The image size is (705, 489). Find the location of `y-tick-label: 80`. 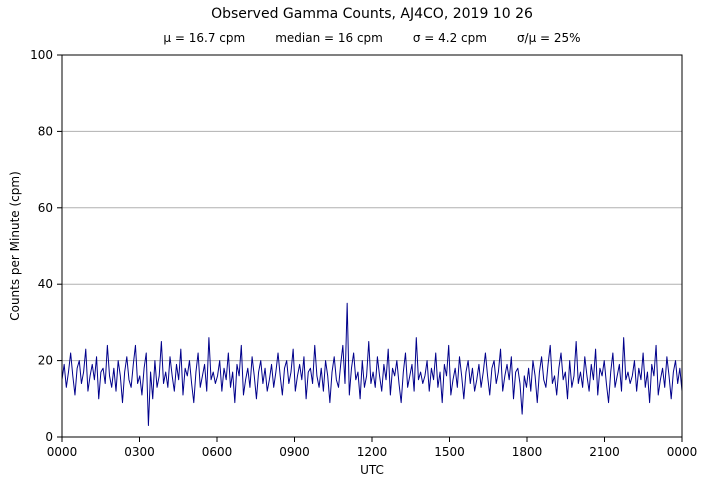

y-tick-label: 80 is located at coordinates (45, 131).